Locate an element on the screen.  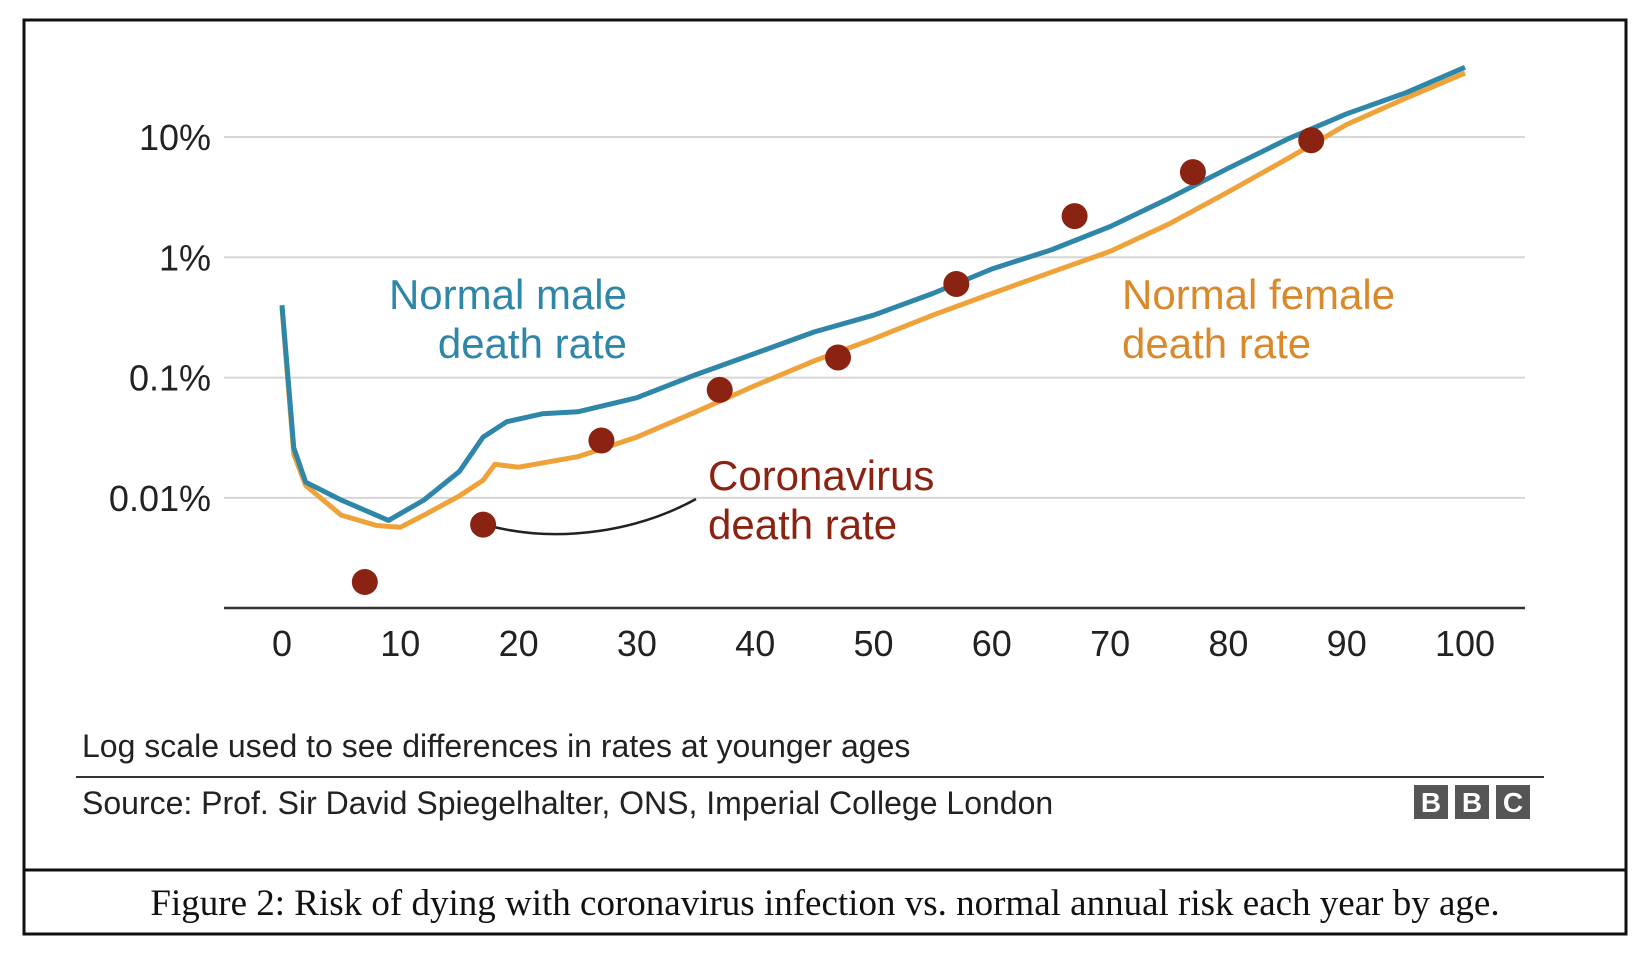
male-label-line2: death rate is located at coordinates (532, 343).